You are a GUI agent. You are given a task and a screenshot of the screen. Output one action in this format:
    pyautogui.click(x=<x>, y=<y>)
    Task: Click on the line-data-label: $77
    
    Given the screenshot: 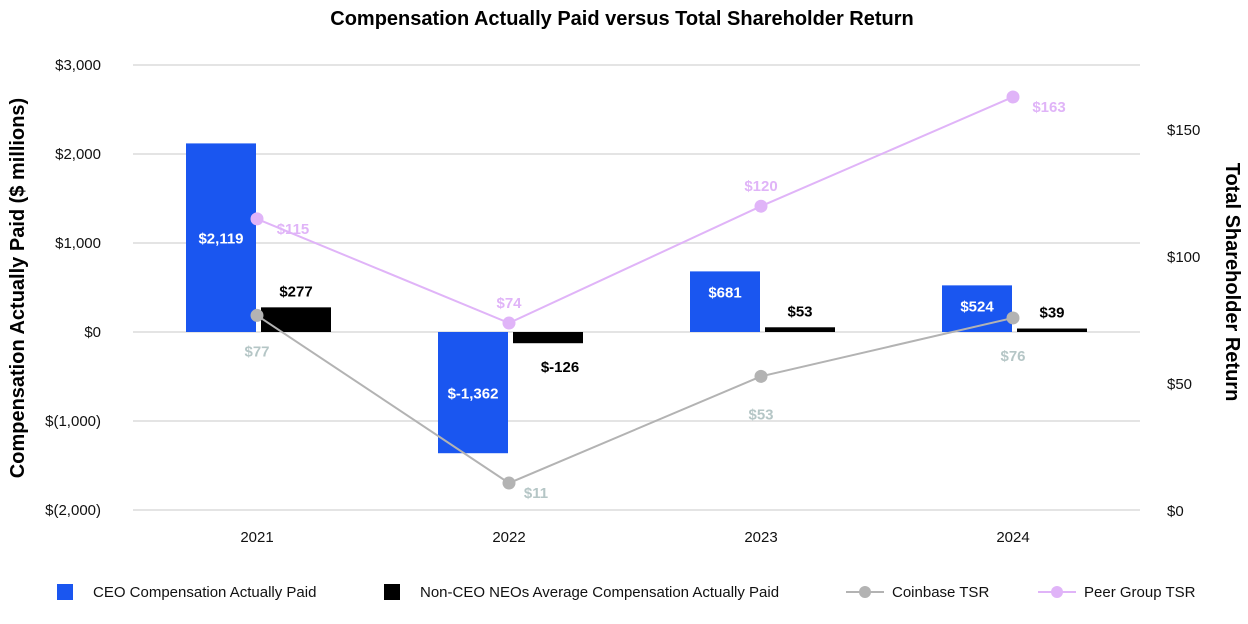 What is the action you would take?
    pyautogui.click(x=256, y=351)
    